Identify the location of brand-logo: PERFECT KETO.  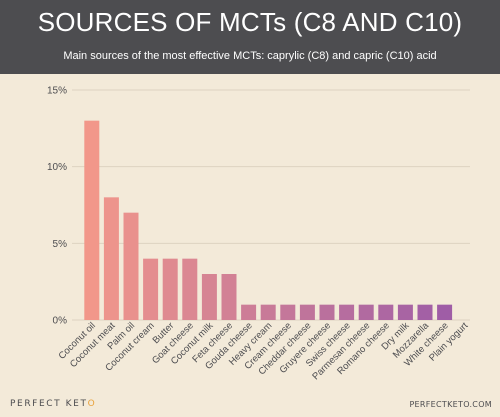
(53, 404).